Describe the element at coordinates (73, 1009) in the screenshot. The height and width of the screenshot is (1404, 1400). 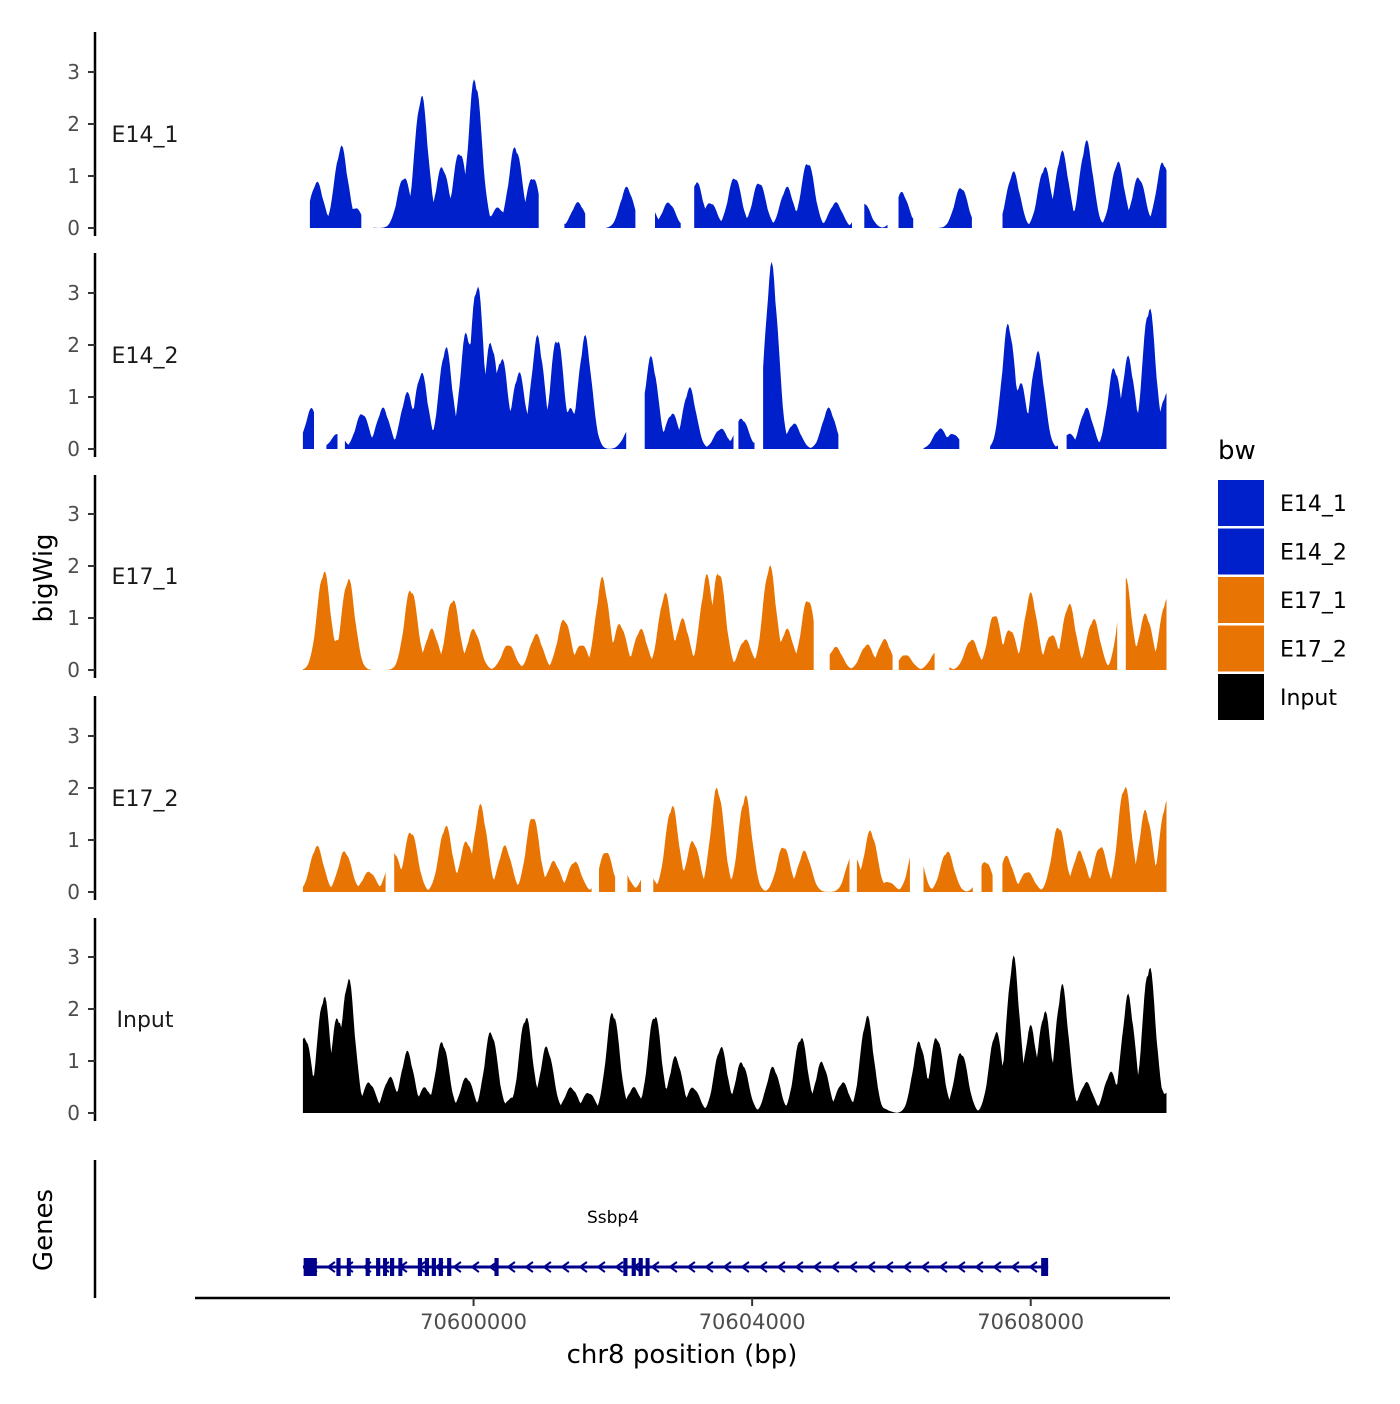
I see `y-tick-label-input-2: 2` at that location.